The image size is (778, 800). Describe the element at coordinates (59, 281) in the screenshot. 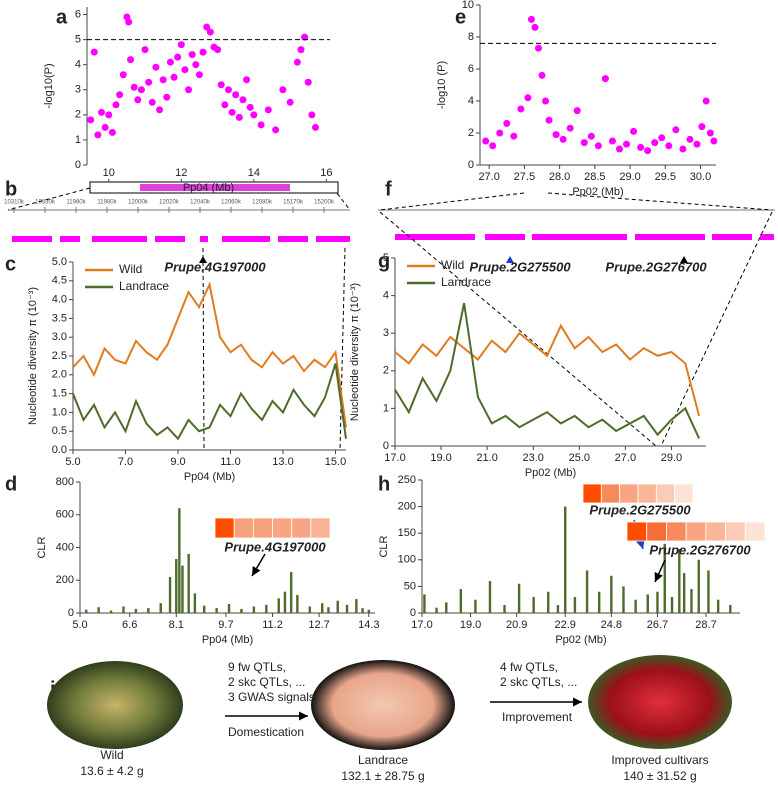

I see `y-tick-label: 4.5` at that location.